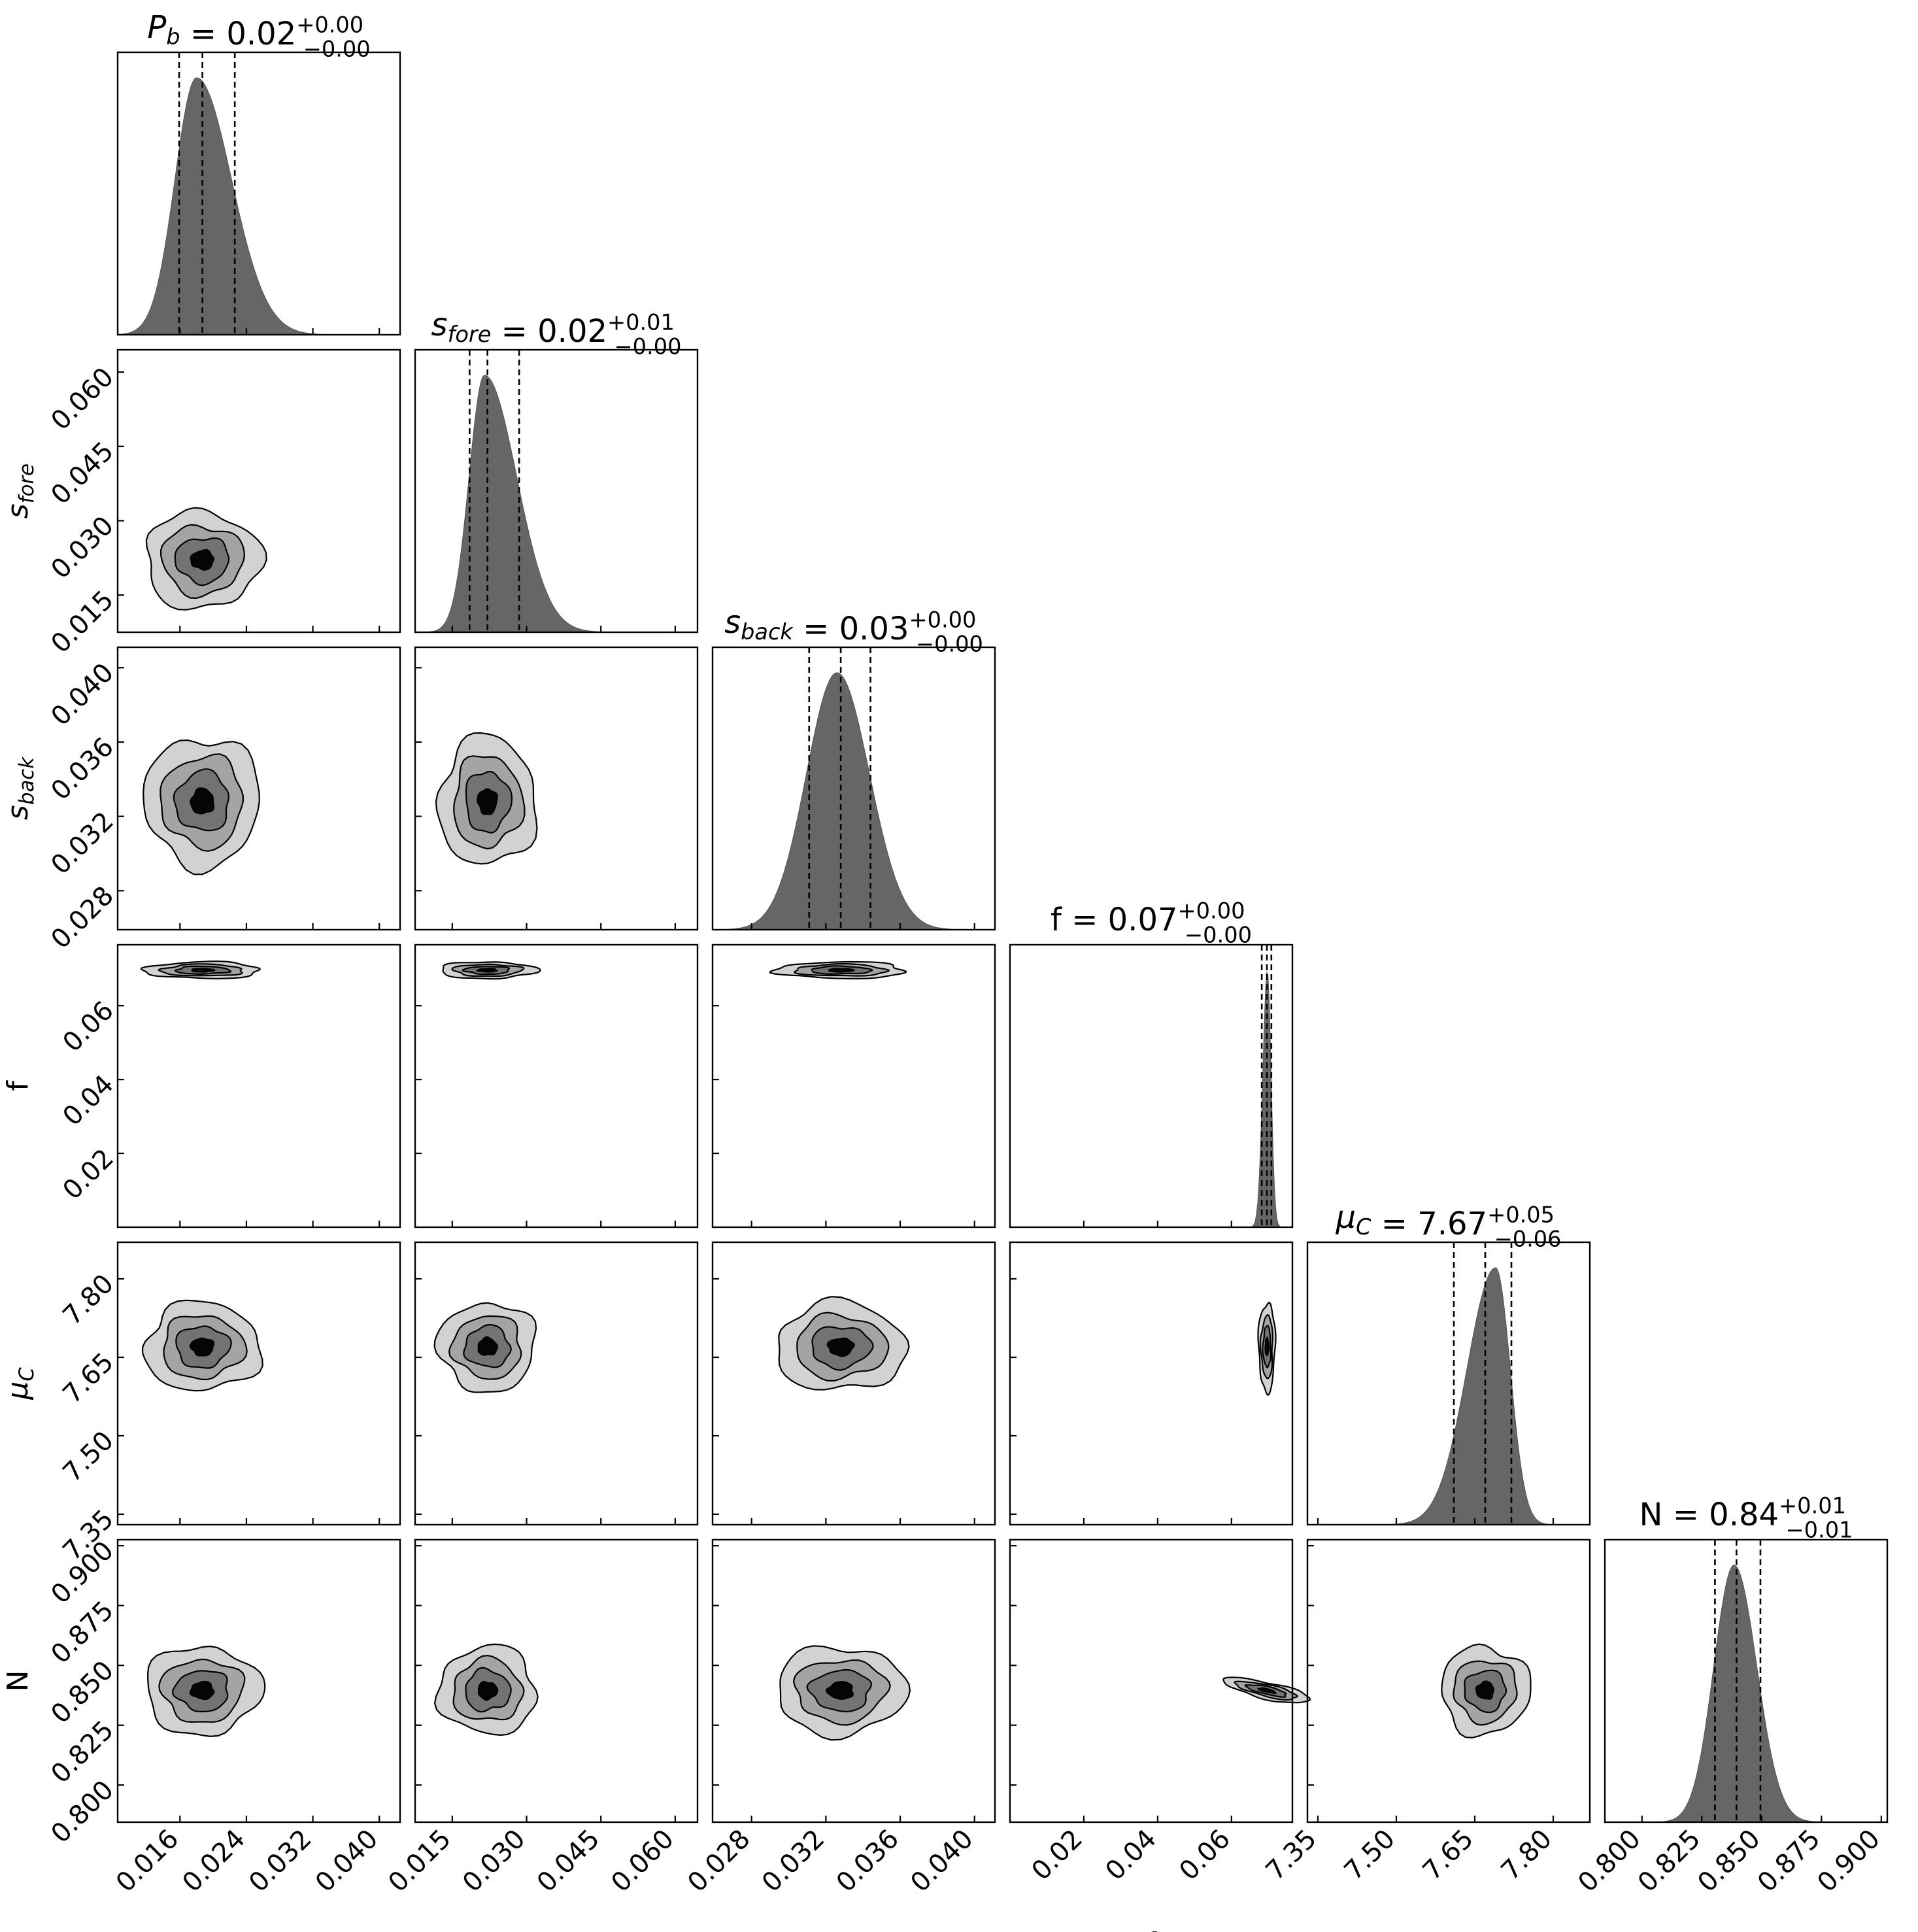 This screenshot has width=1918, height=1932. What do you see at coordinates (1449, 1855) in the screenshot?
I see `x-tick-label-muC: 7.65` at bounding box center [1449, 1855].